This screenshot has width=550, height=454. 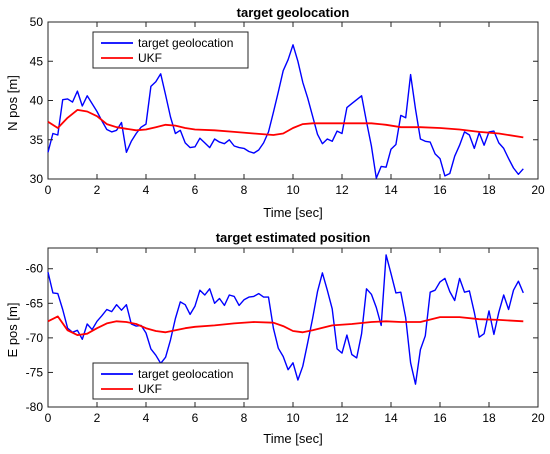 What do you see at coordinates (293, 237) in the screenshot?
I see `chart-title: target estimated position` at bounding box center [293, 237].